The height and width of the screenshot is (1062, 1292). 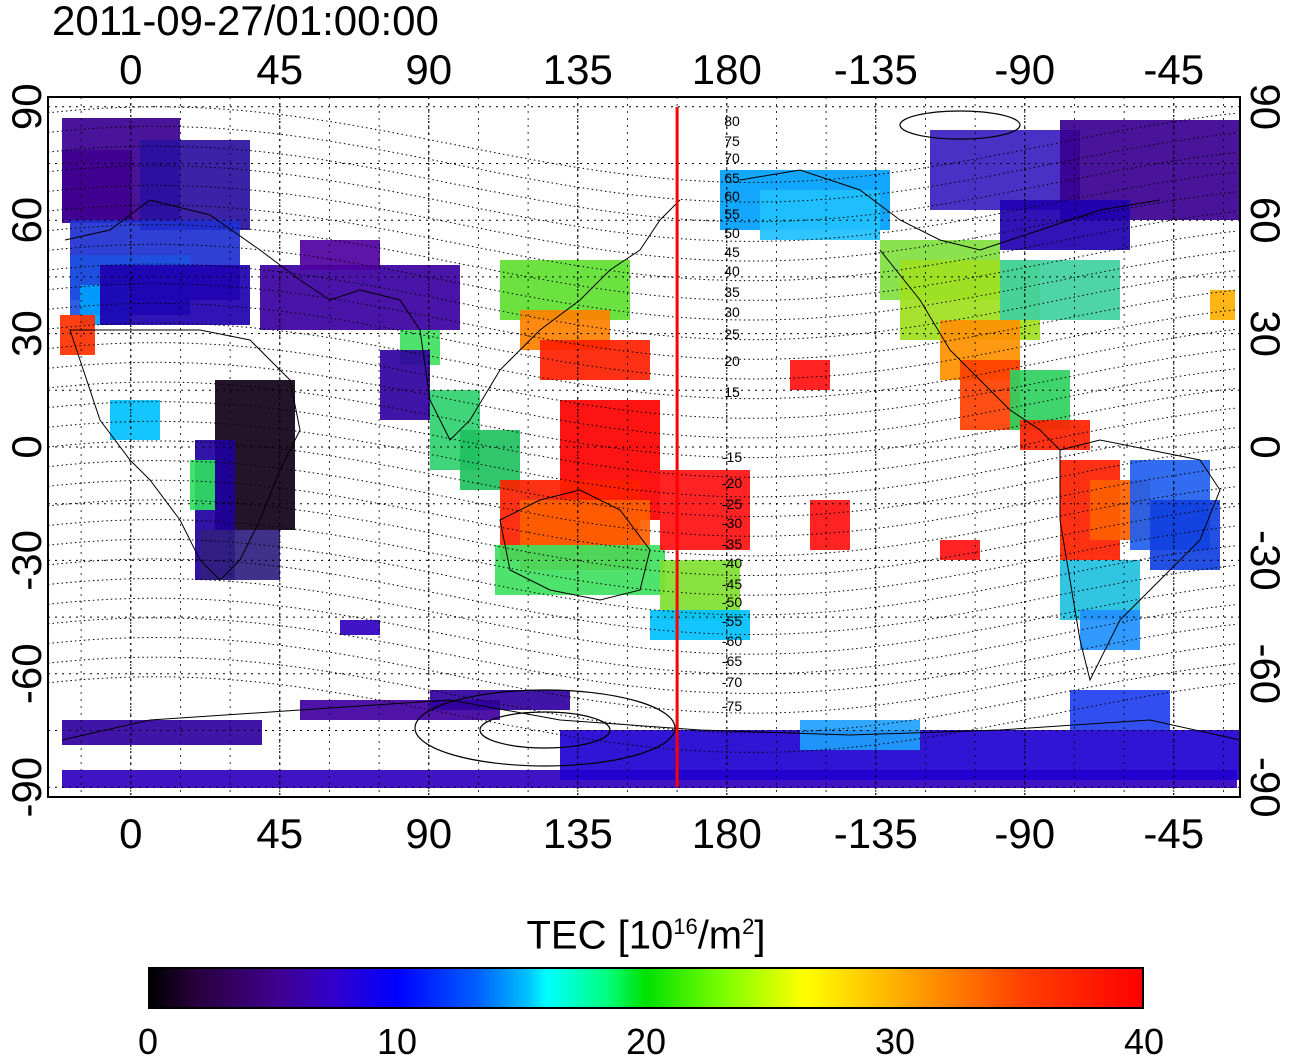 What do you see at coordinates (727, 69) in the screenshot?
I see `top-lon-tick-label: 180` at bounding box center [727, 69].